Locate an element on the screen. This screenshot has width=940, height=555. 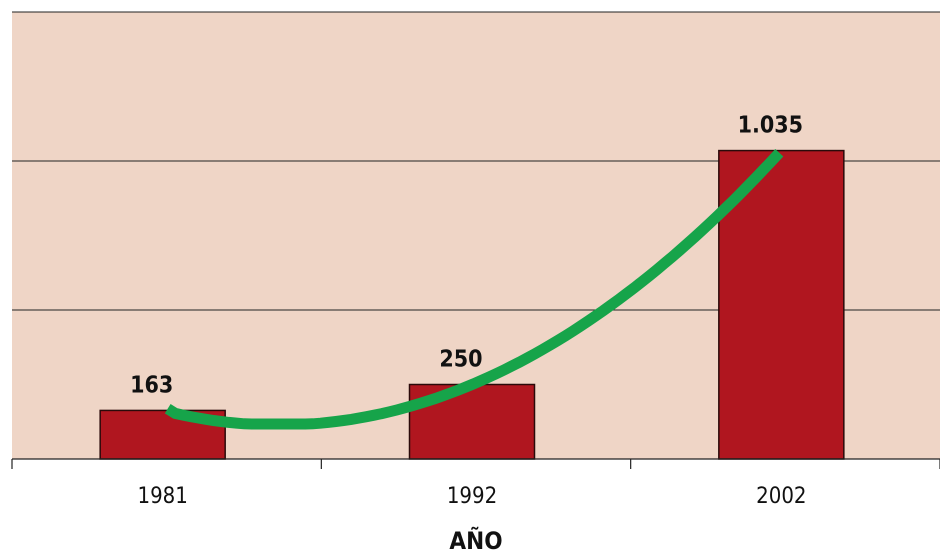
x-tick-label-1981: 1981 is located at coordinates (162, 496).